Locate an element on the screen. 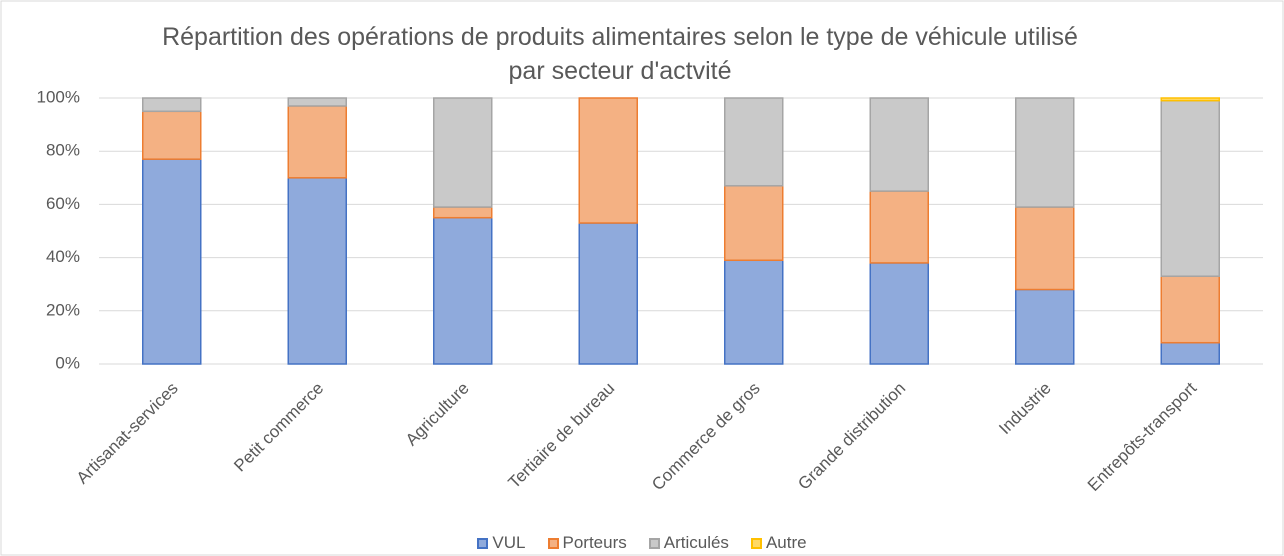 Image resolution: width=1284 pixels, height=556 pixels. legend-item: VUL is located at coordinates (501, 543).